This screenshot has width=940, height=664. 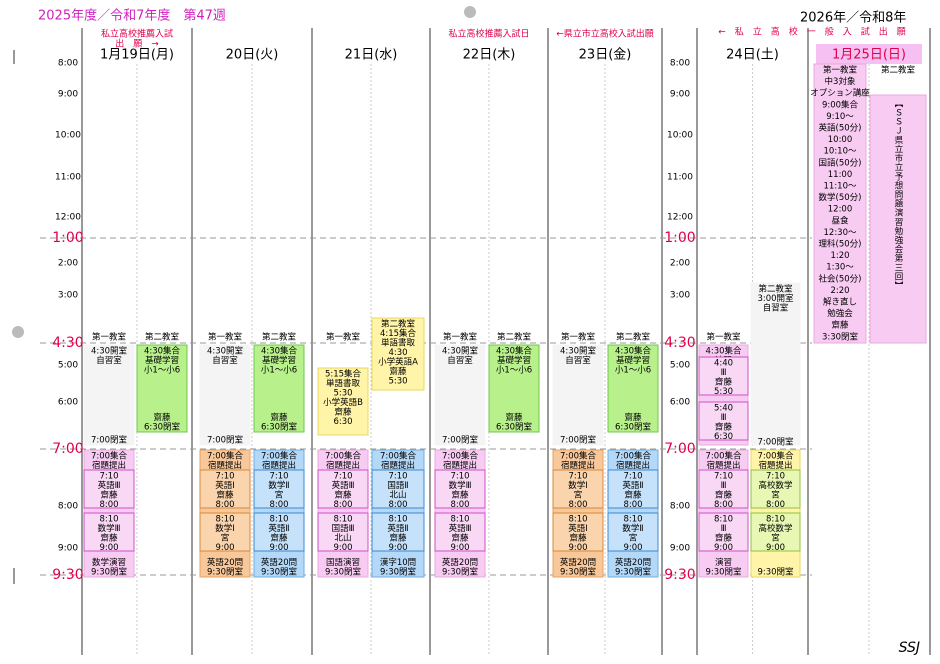 I want to click on block-text: 3:00開室, so click(x=775, y=298).